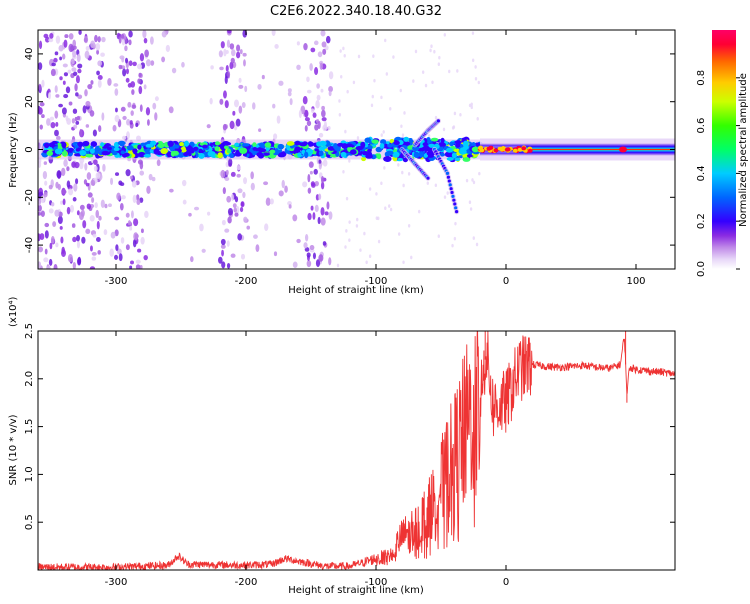 The width and height of the screenshot is (750, 604). What do you see at coordinates (29, 101) in the screenshot?
I see `spectrogram-y-tick-label: 20` at bounding box center [29, 101].